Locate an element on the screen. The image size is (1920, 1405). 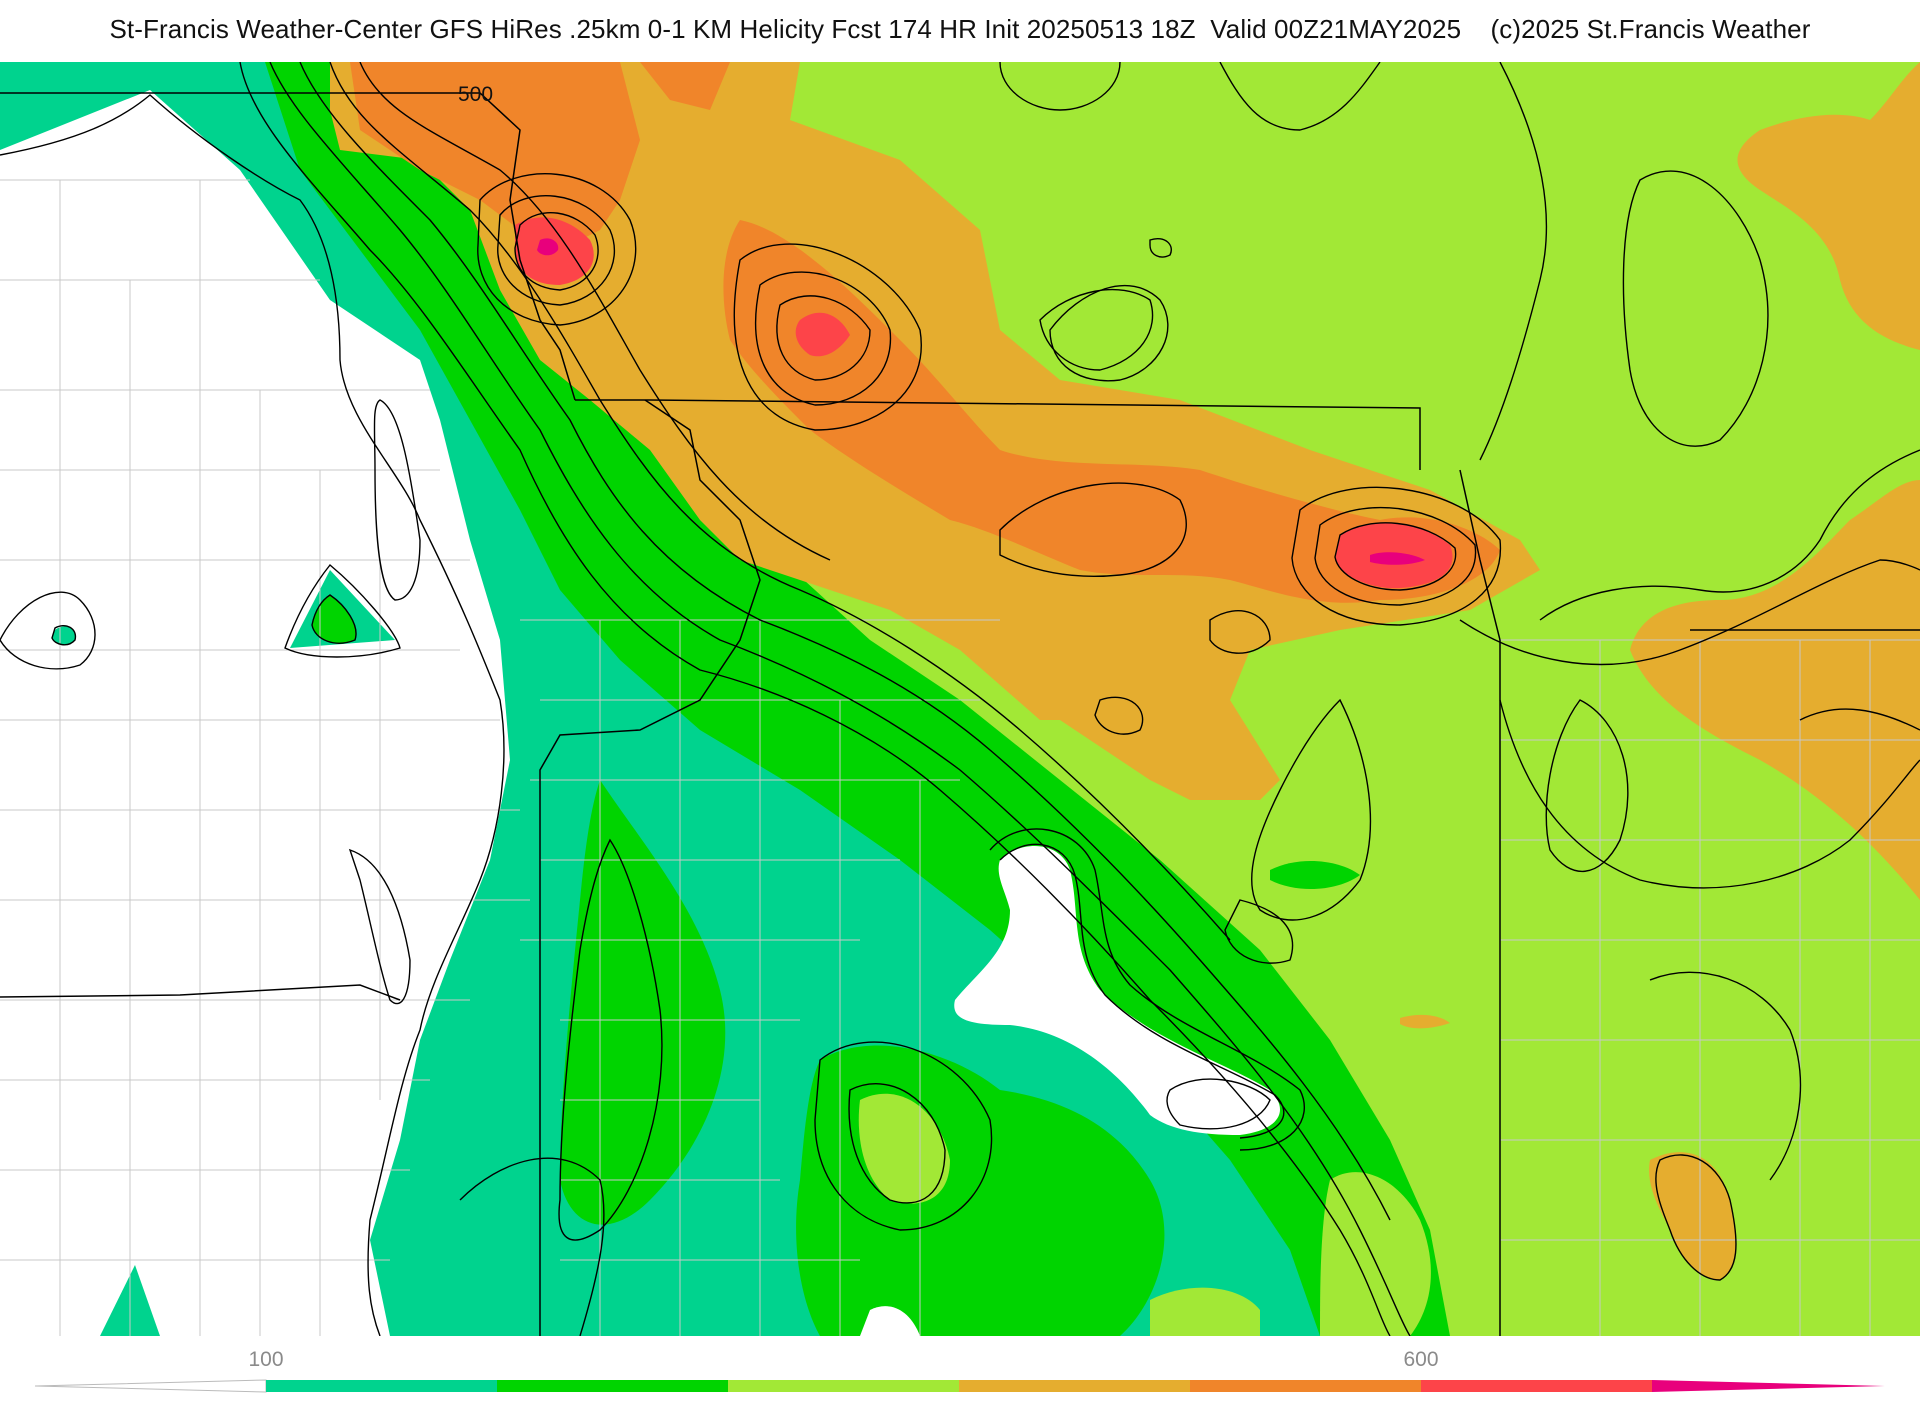
colorbar: 100 600 is located at coordinates (960, 1368).